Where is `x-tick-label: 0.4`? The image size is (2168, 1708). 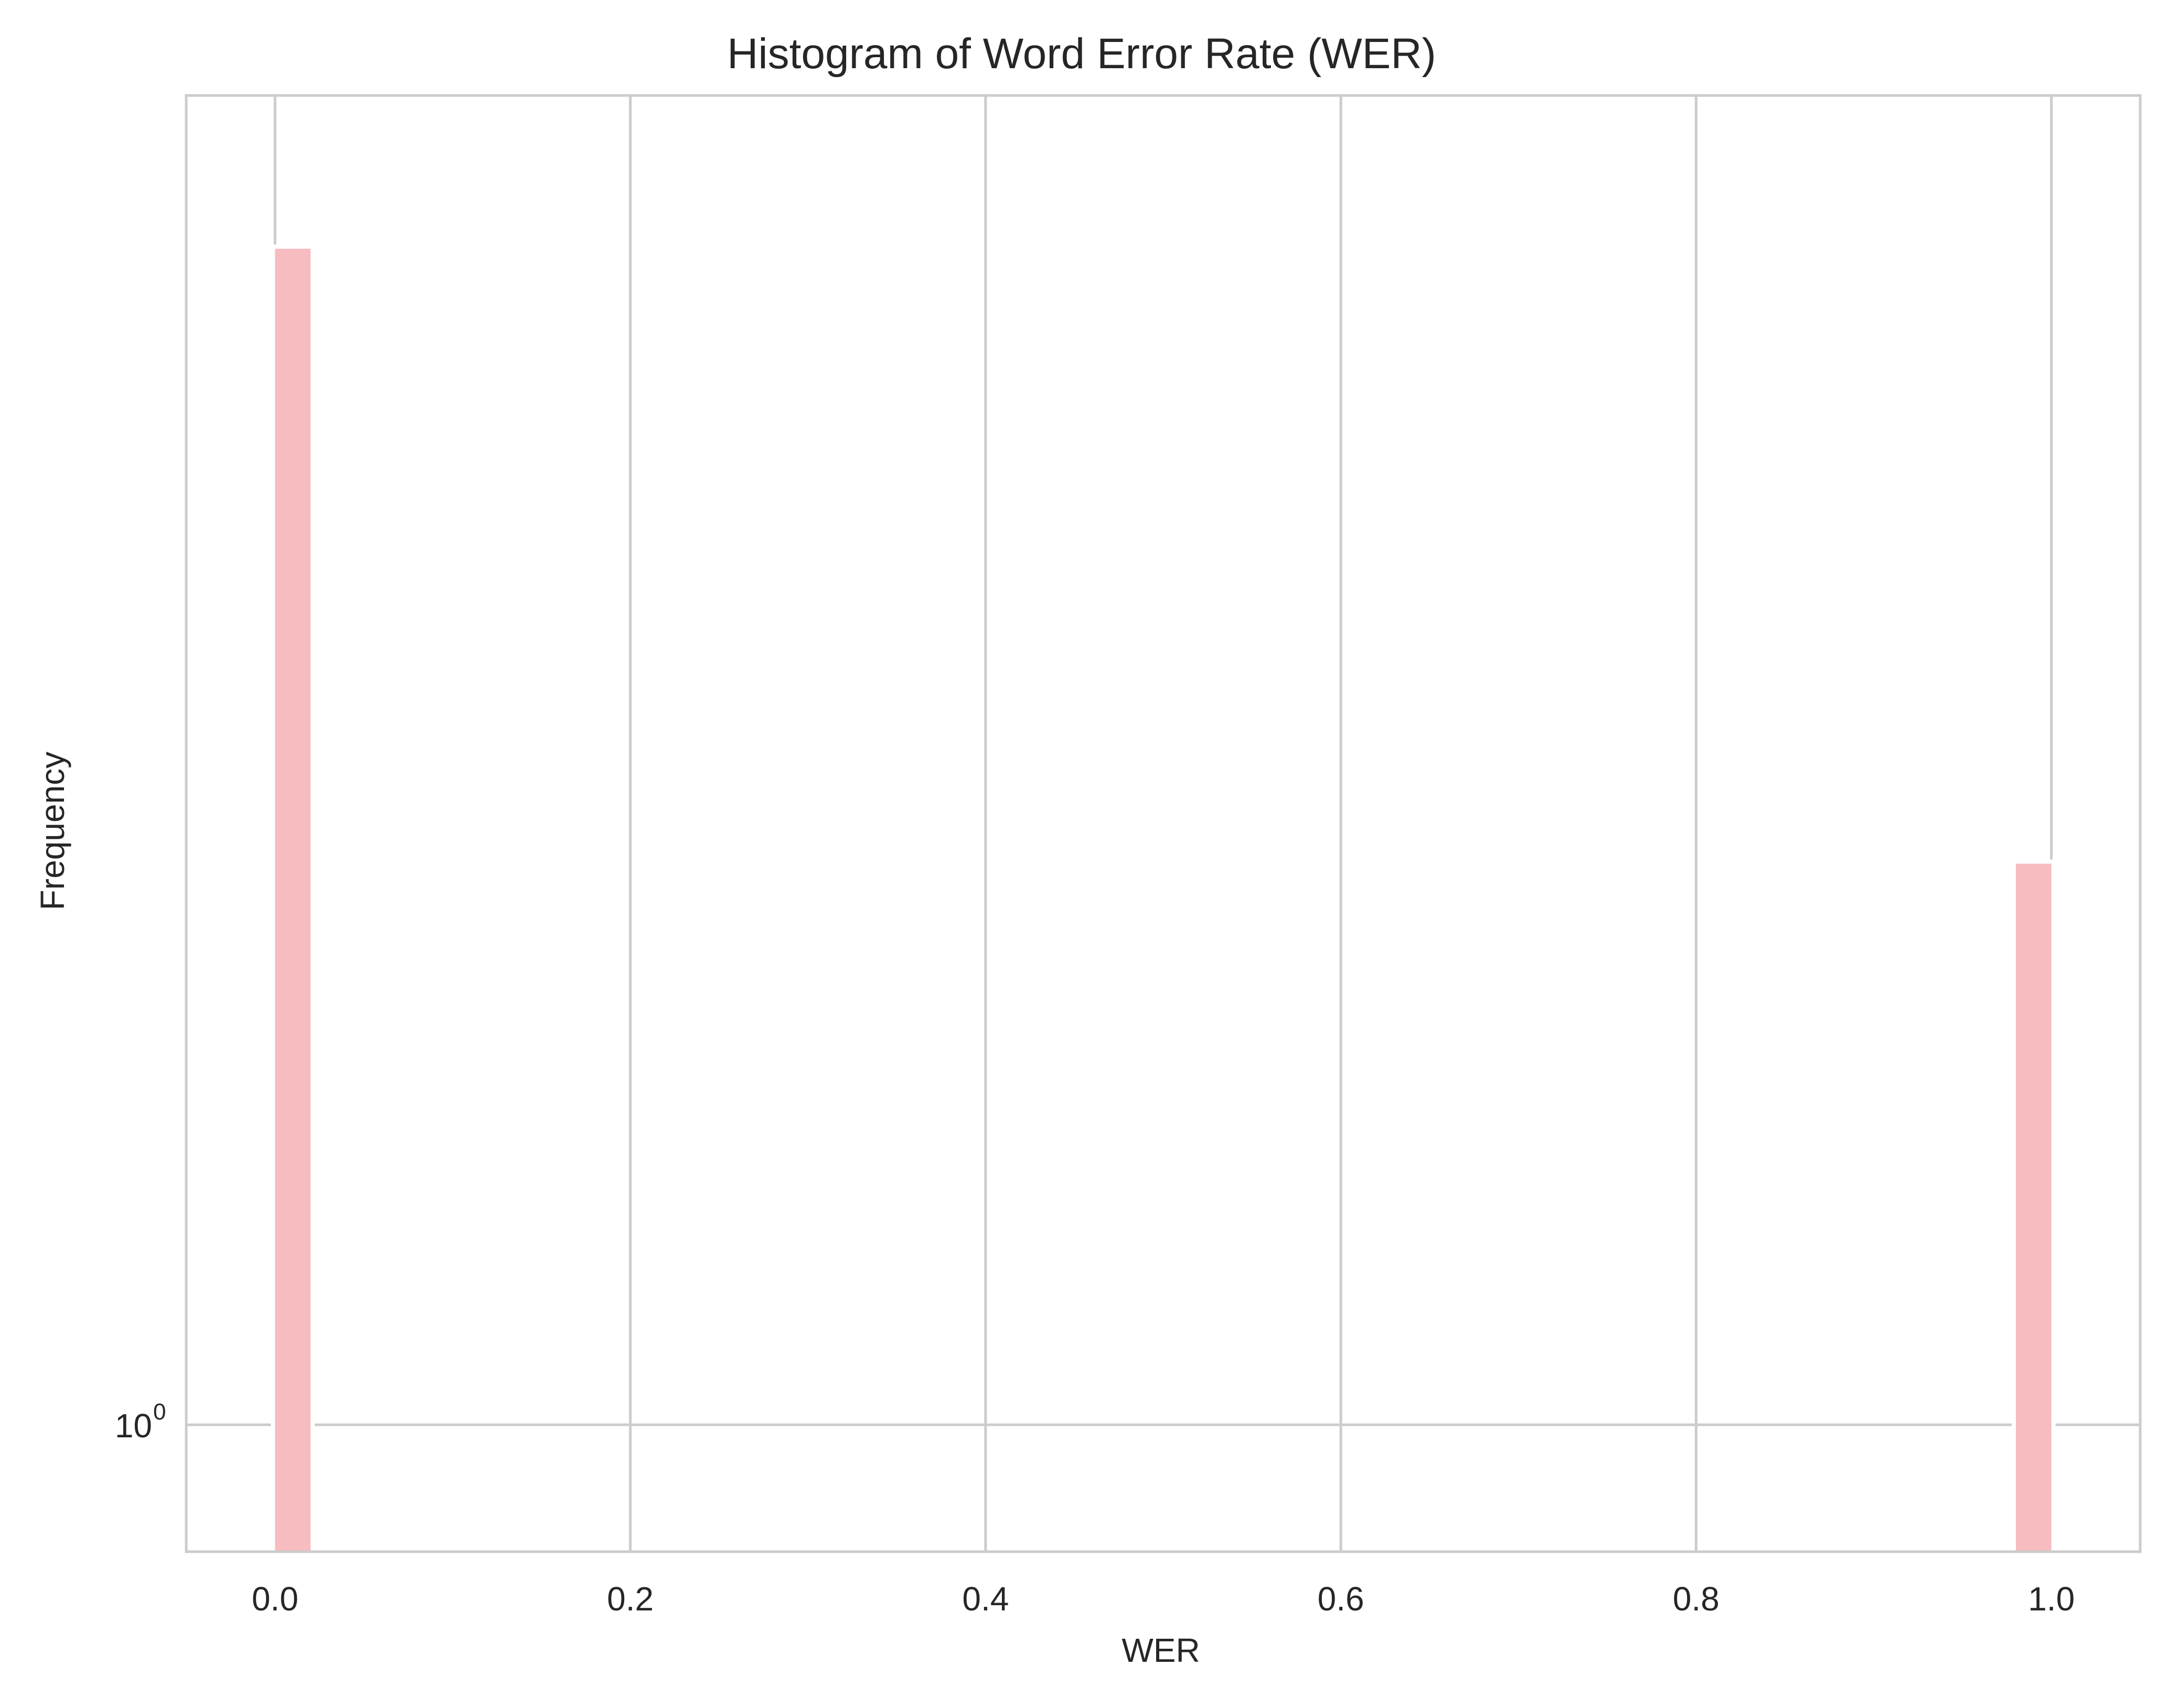 x-tick-label: 0.4 is located at coordinates (985, 1599).